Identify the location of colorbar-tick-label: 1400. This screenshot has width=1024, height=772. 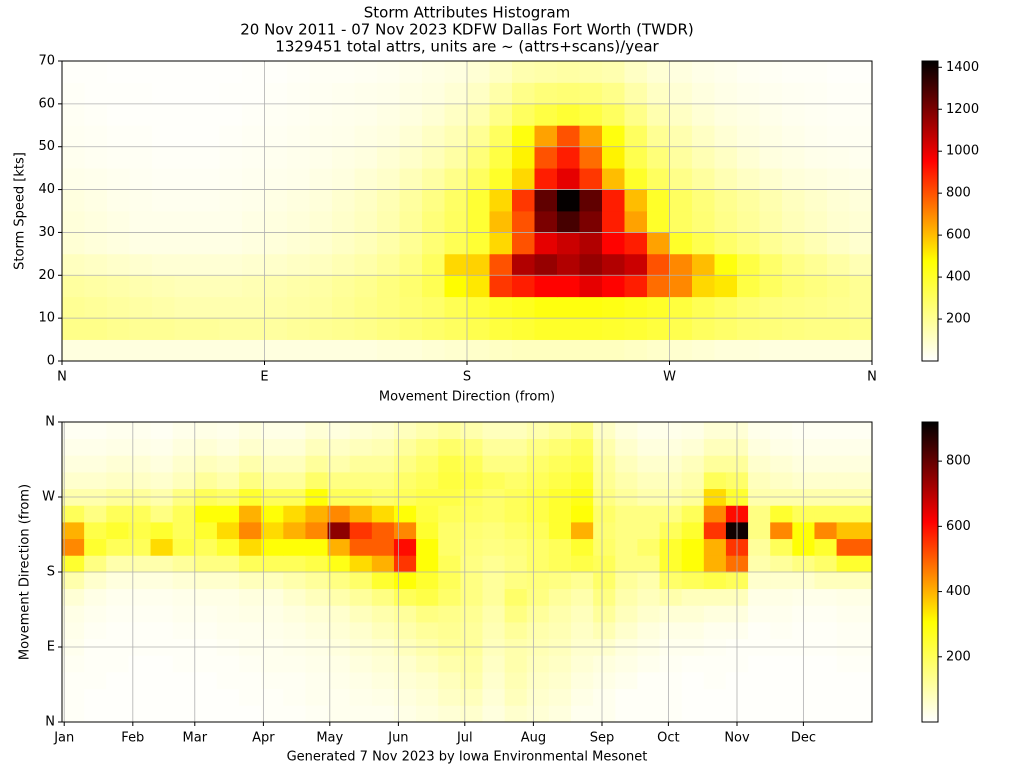
(962, 67).